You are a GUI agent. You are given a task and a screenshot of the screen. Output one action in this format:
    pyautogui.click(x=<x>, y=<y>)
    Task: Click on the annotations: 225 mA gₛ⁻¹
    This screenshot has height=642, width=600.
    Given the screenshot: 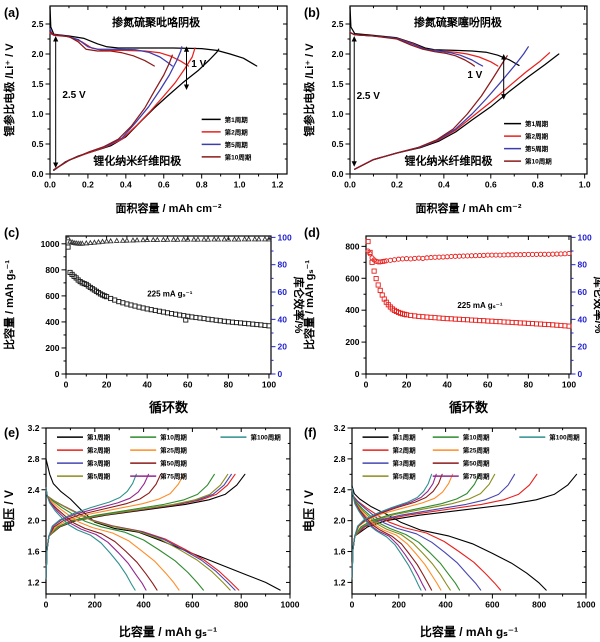 What is the action you would take?
    pyautogui.click(x=480, y=305)
    